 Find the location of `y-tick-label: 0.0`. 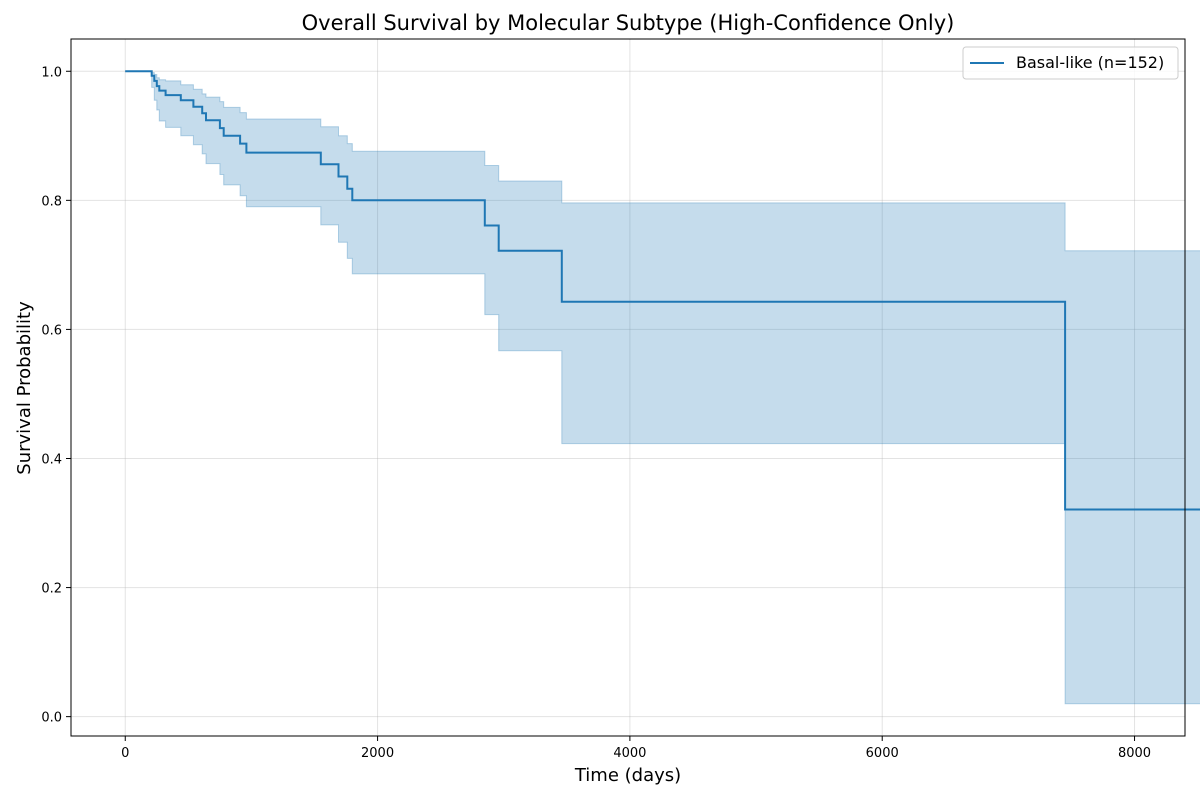

y-tick-label: 0.0 is located at coordinates (51, 718).